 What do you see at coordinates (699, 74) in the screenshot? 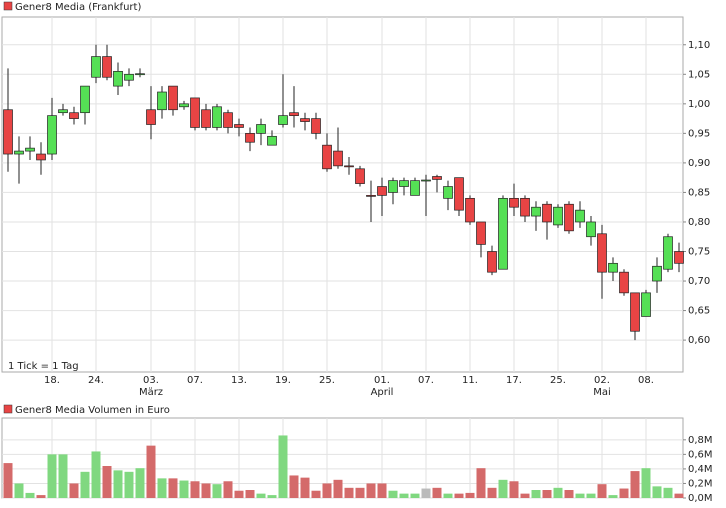
I see `y-tick-label: 1,05` at bounding box center [699, 74].